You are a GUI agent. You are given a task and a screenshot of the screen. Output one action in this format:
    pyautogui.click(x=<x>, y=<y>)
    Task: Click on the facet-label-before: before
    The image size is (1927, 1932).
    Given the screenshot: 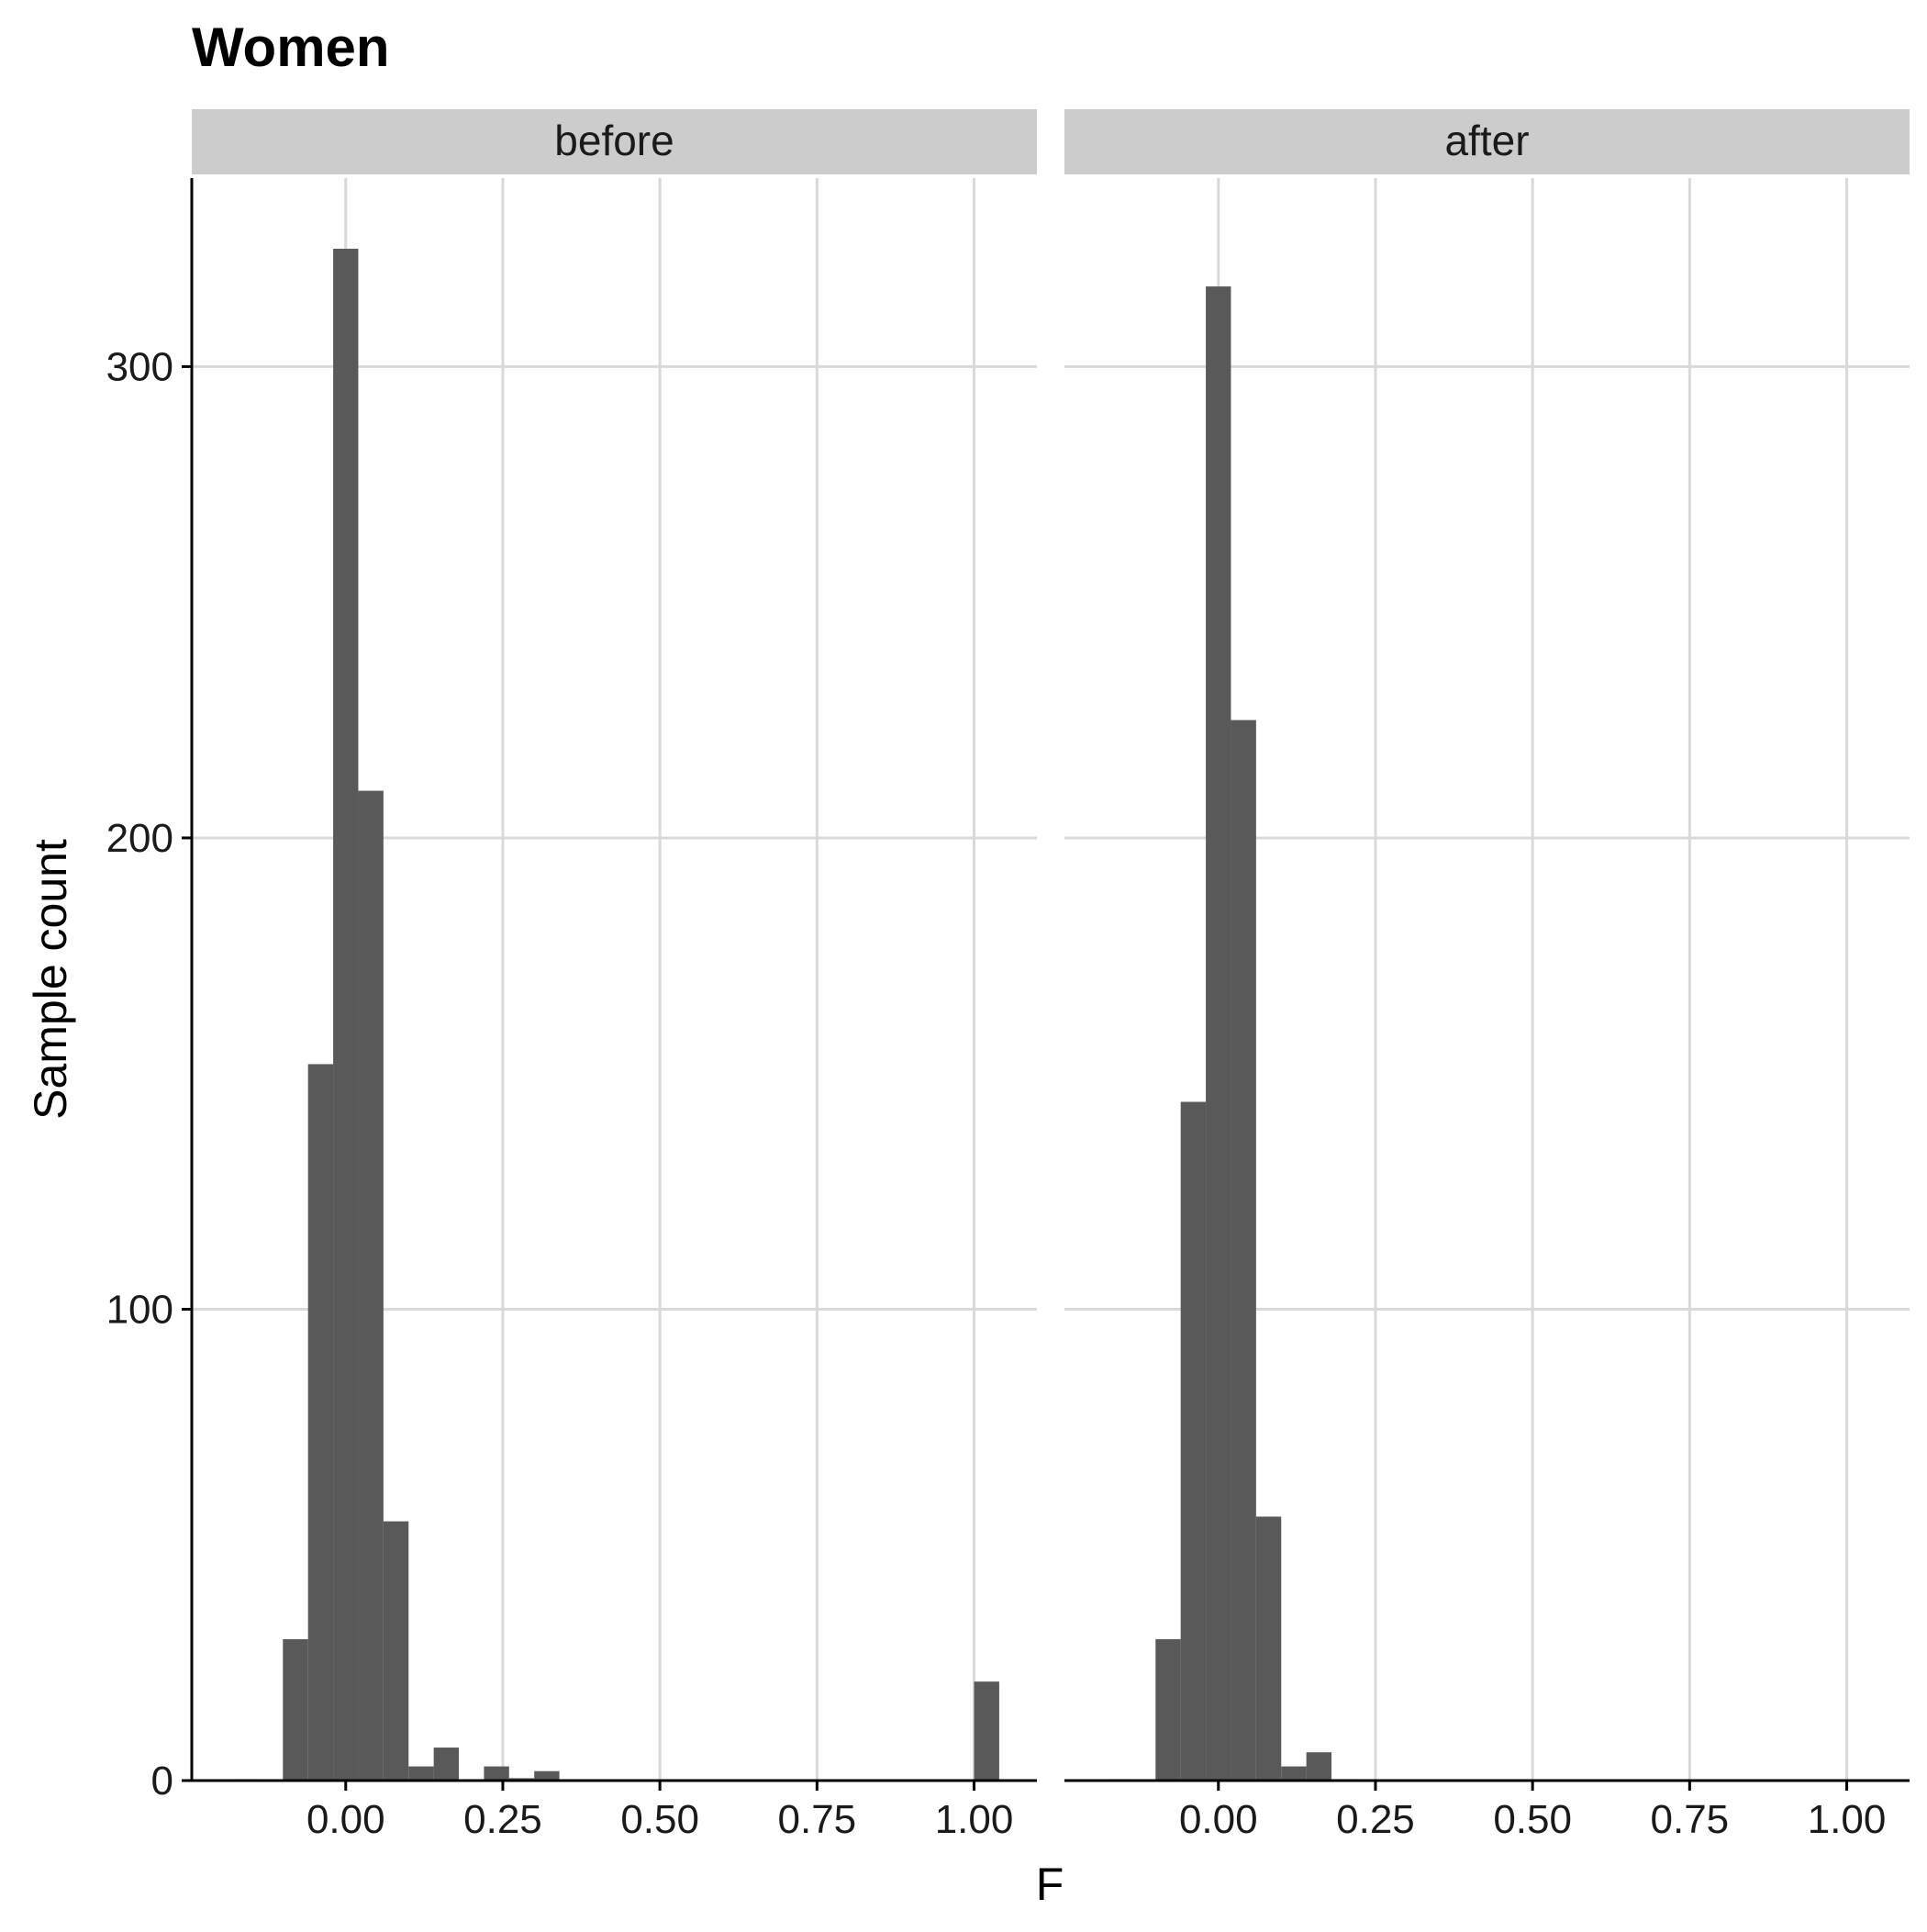 What is the action you would take?
    pyautogui.click(x=614, y=140)
    